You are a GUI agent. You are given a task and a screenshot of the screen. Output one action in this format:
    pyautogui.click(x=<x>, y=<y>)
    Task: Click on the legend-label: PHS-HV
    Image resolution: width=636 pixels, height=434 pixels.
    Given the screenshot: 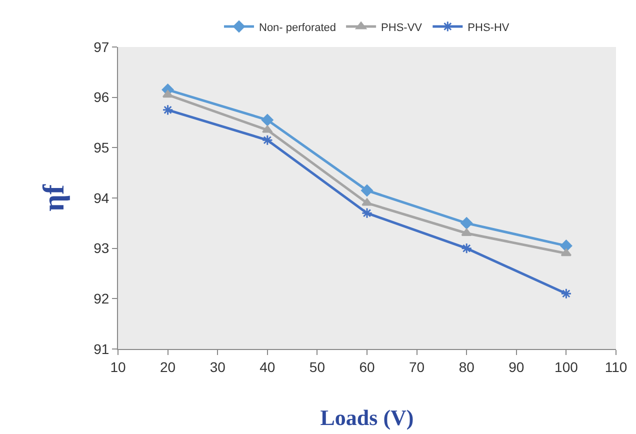 What is the action you would take?
    pyautogui.click(x=489, y=28)
    